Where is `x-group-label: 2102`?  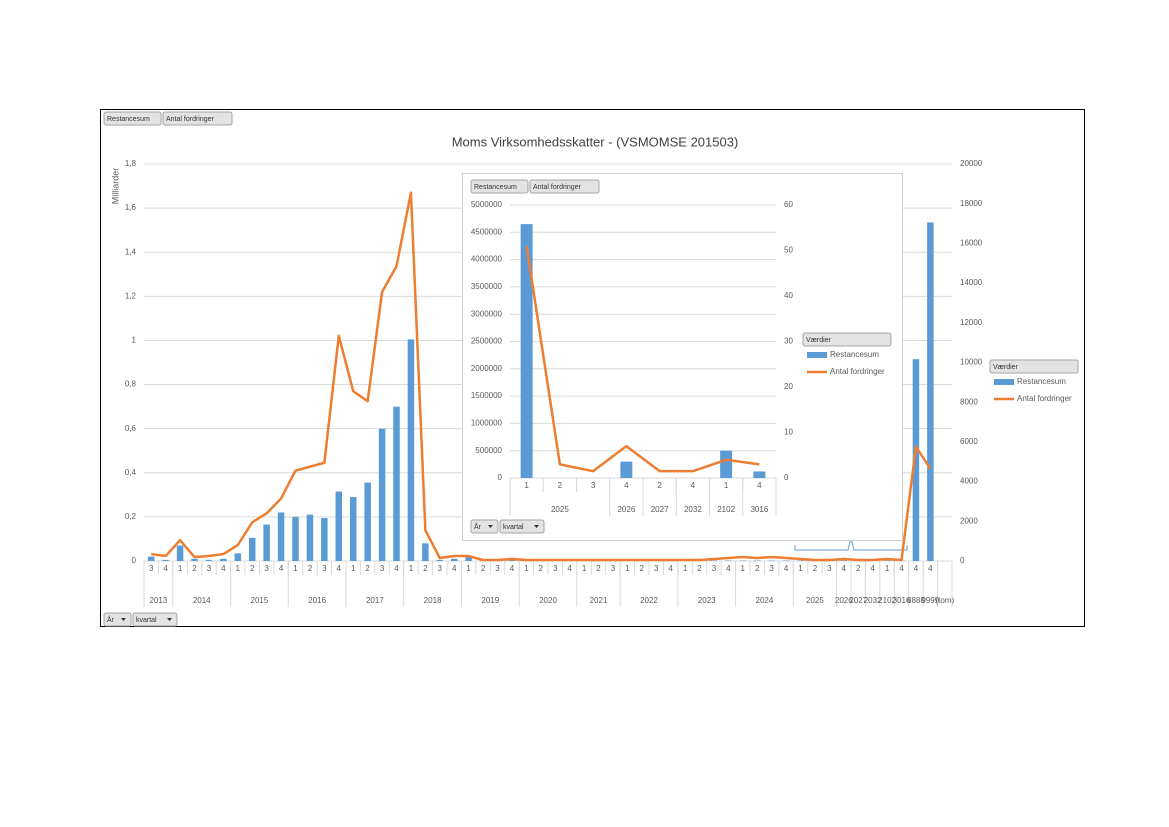
x-group-label: 2102 is located at coordinates (887, 600).